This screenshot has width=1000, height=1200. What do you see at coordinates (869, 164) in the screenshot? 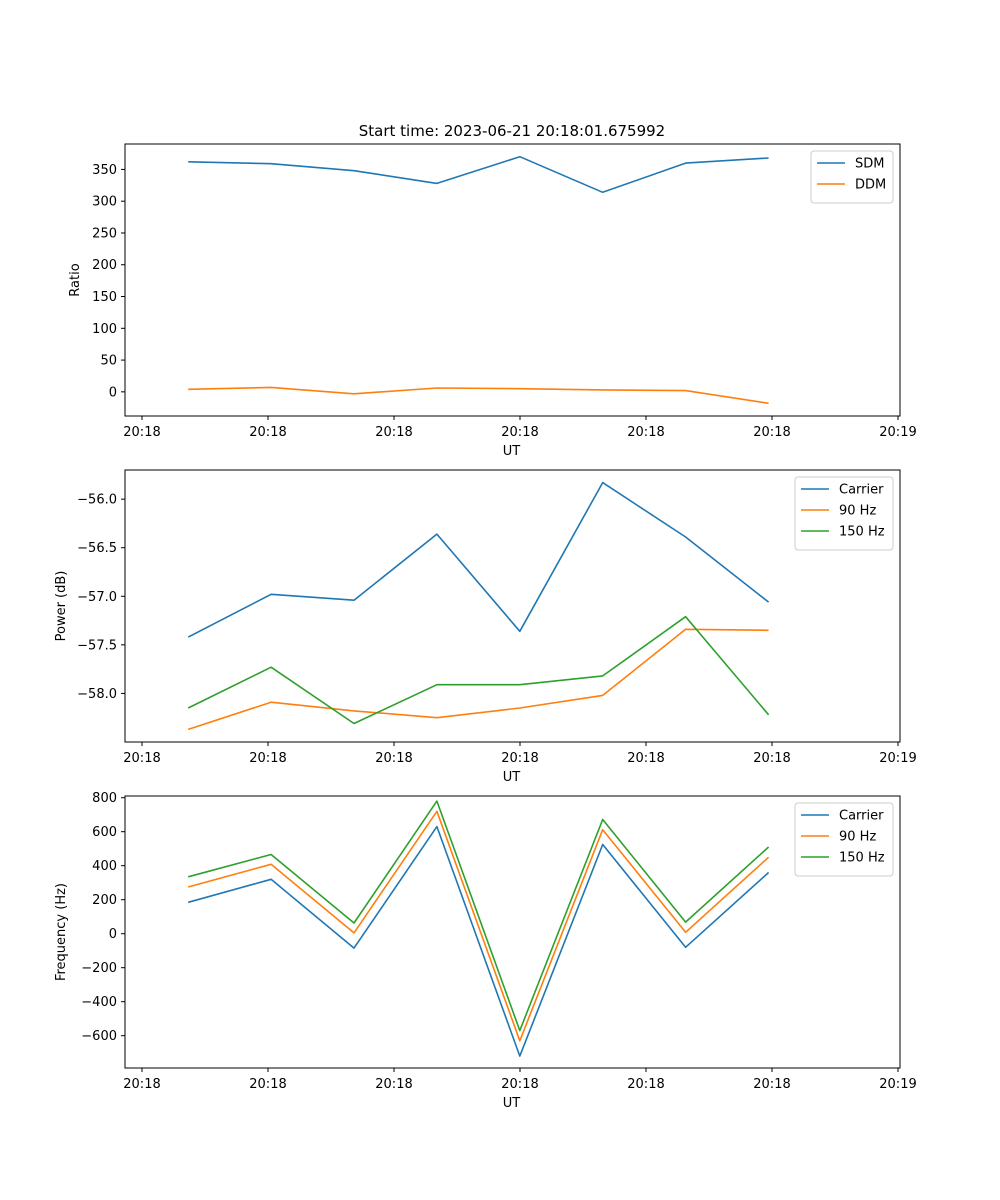
I see `legend-label: SDM` at bounding box center [869, 164].